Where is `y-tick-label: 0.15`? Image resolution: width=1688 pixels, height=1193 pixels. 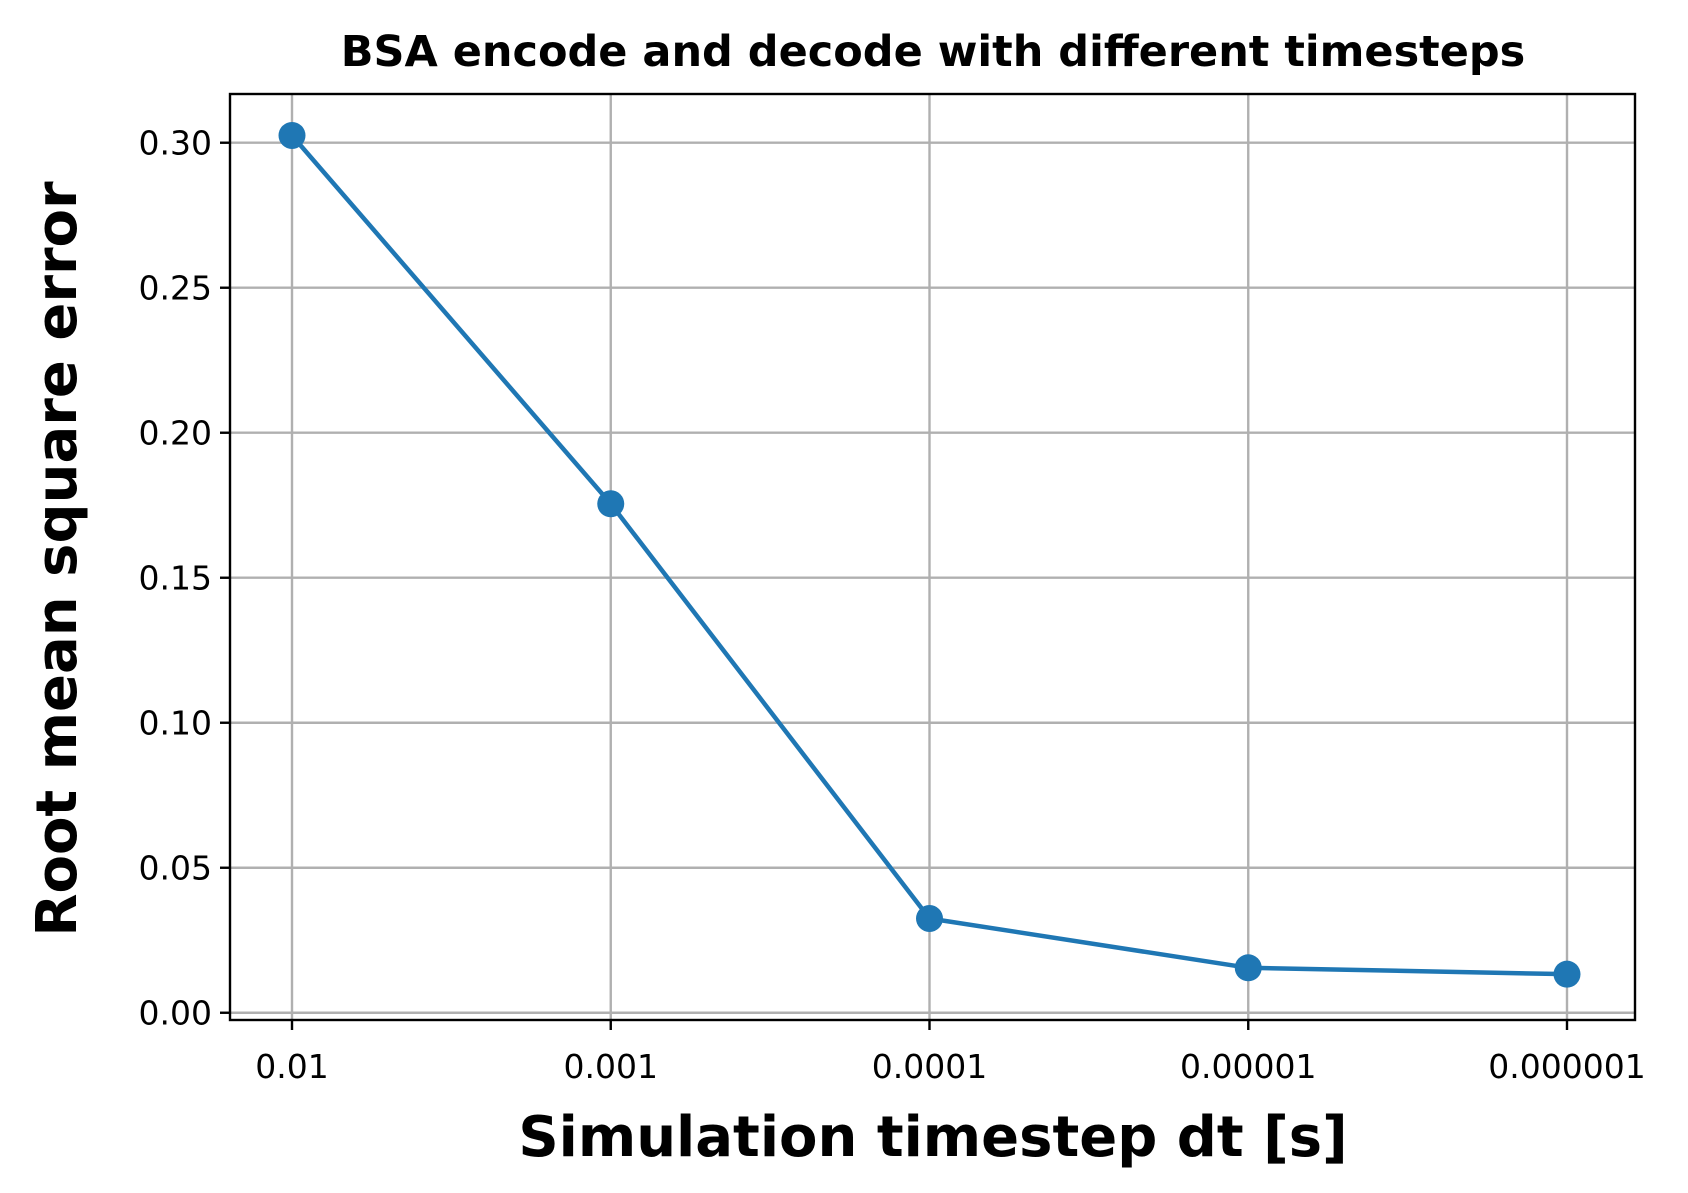 y-tick-label: 0.15 is located at coordinates (175, 578).